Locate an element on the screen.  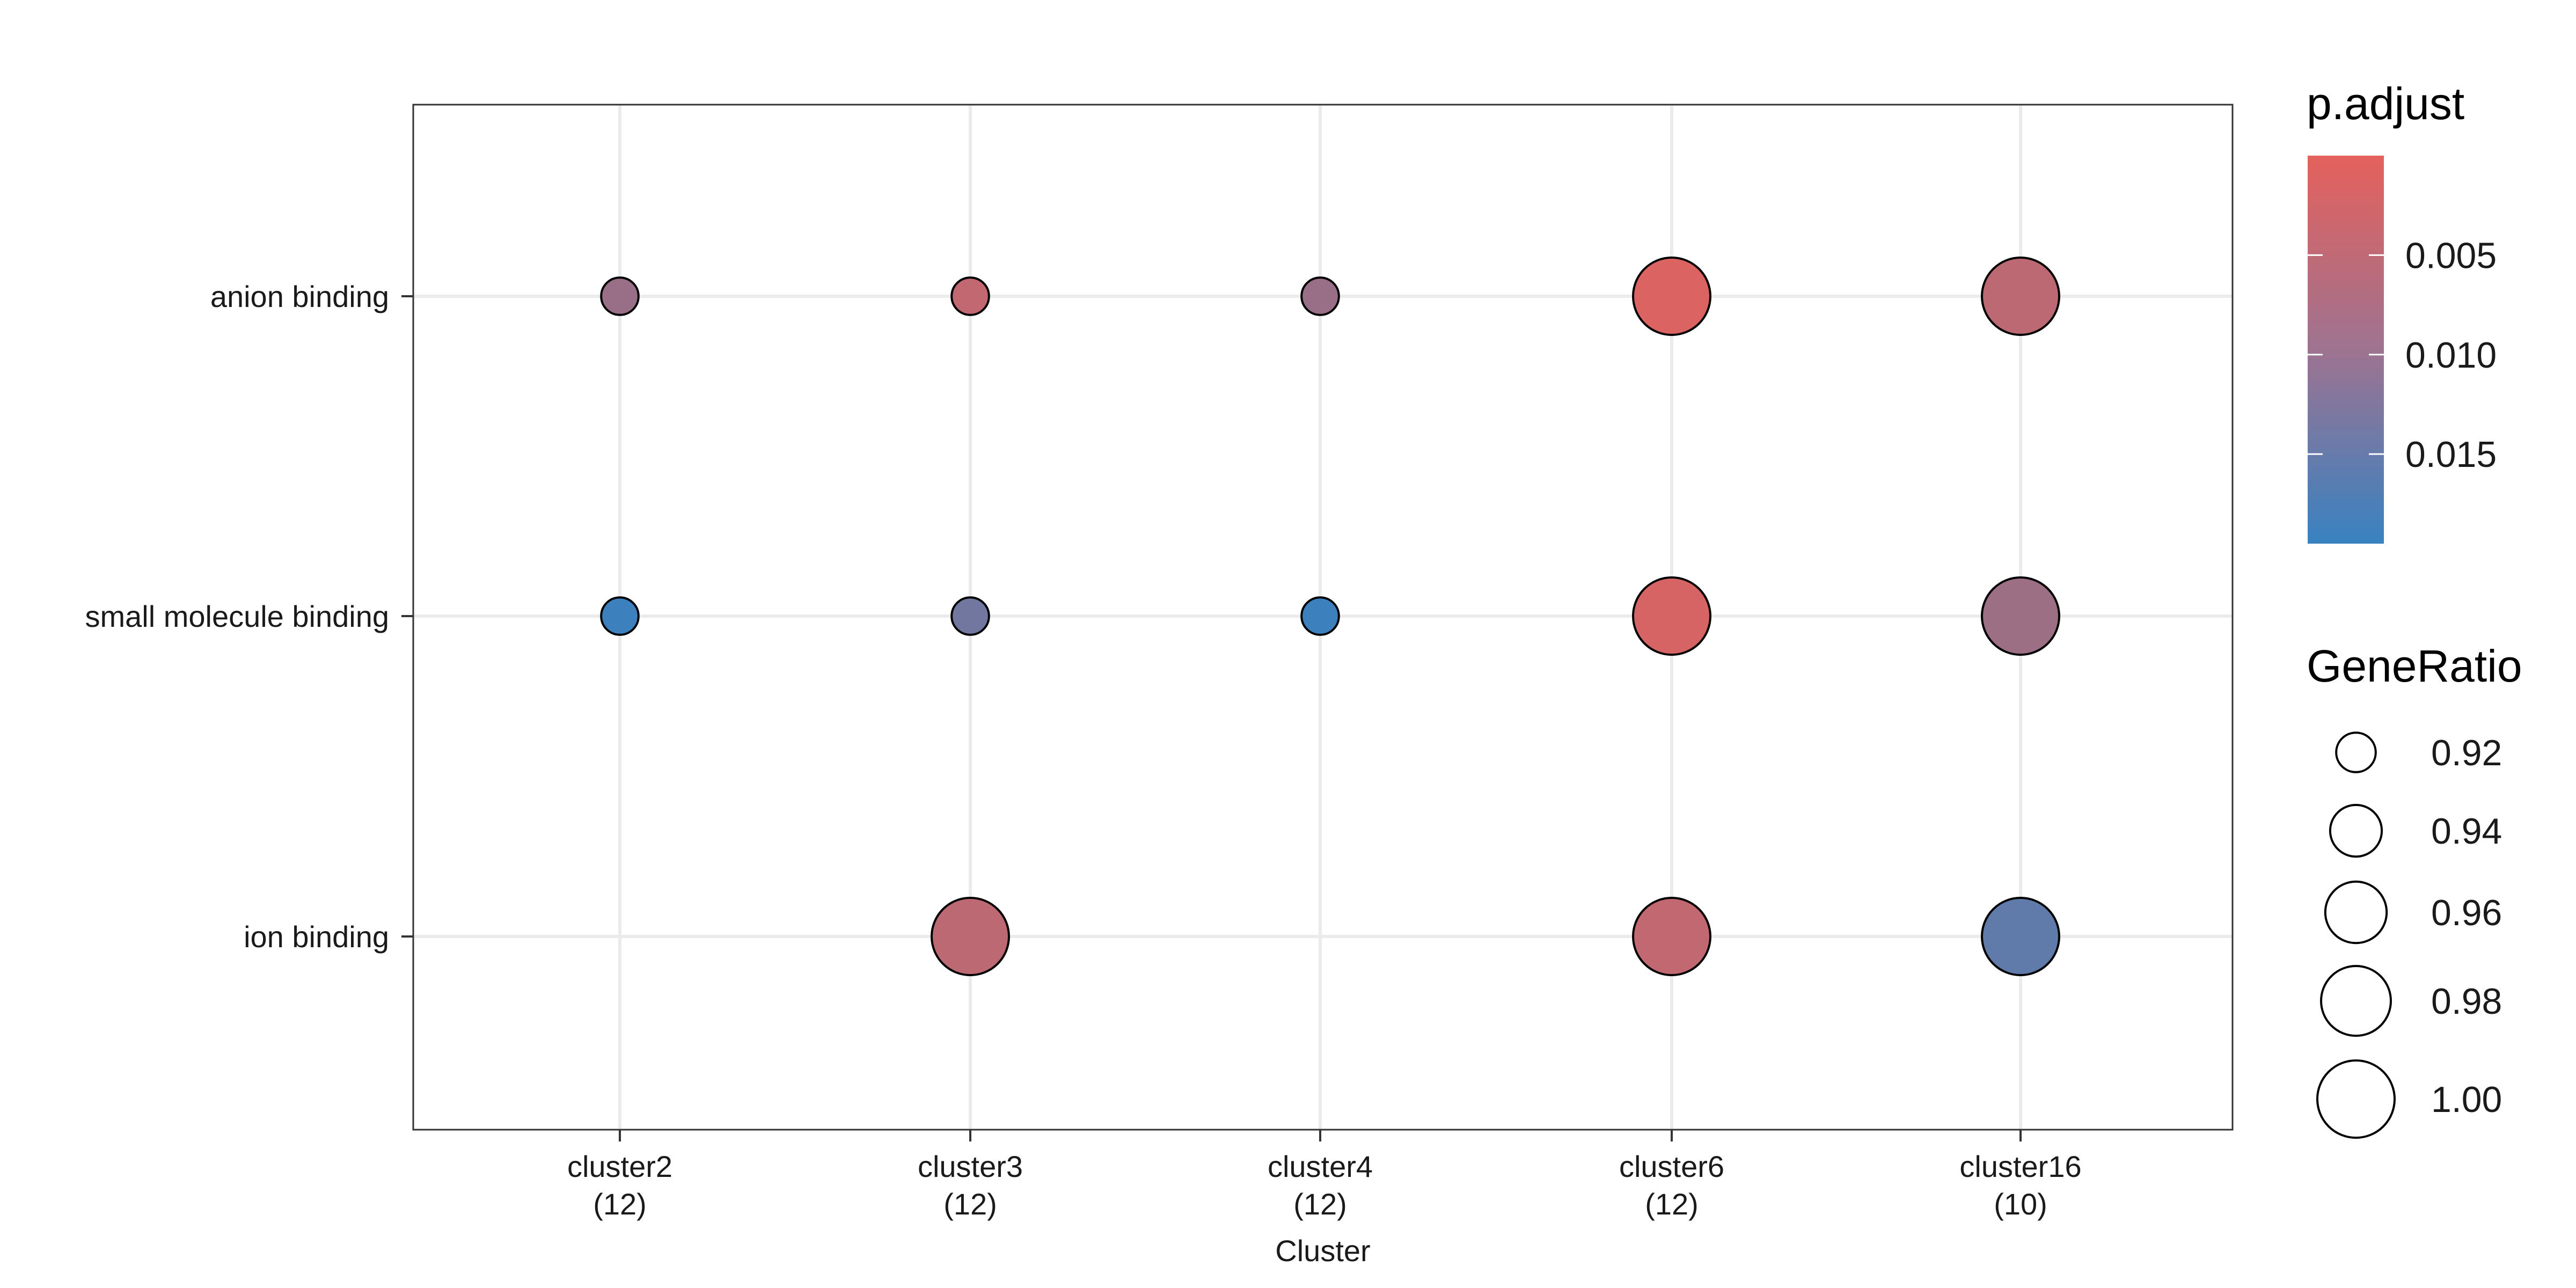
size-legend-label-2: 0.96 is located at coordinates (2466, 912).